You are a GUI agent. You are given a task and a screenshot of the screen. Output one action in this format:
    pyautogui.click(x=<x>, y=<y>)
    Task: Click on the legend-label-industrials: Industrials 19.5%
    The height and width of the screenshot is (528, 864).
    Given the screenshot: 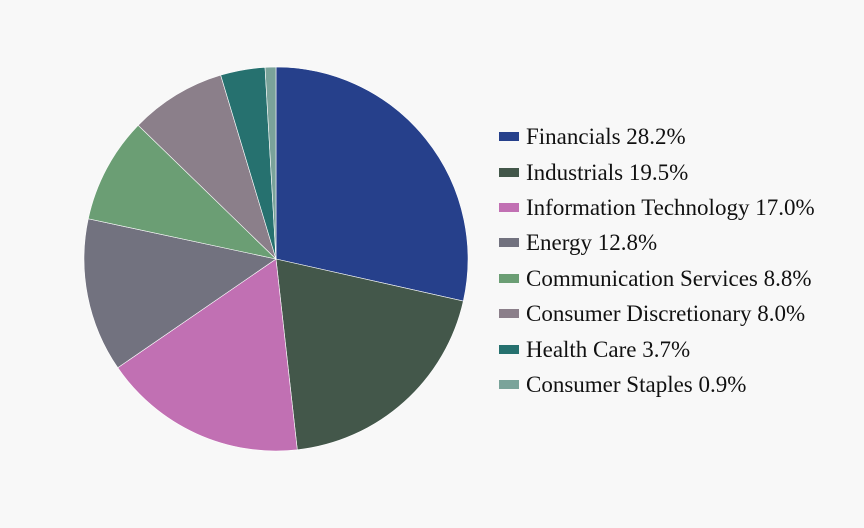 What is the action you would take?
    pyautogui.click(x=607, y=172)
    